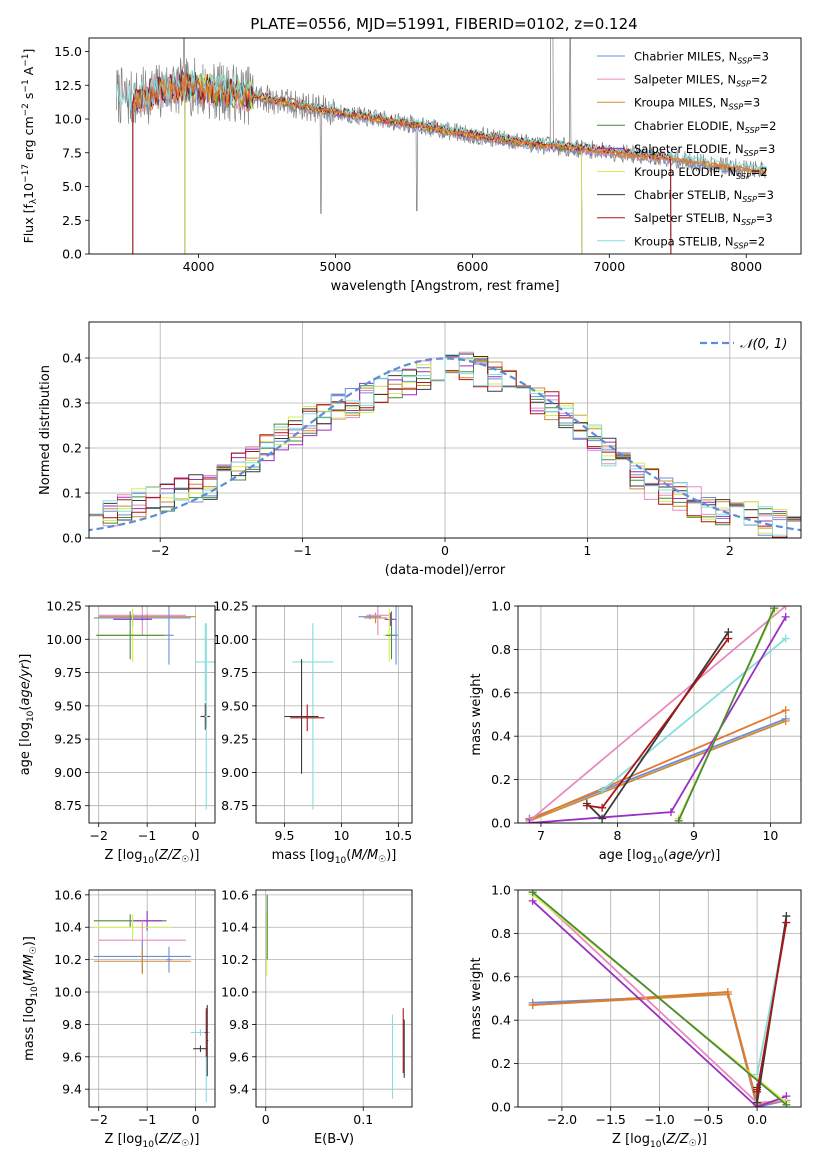 The image size is (819, 1170). Describe the element at coordinates (341, 708) in the screenshot. I see `plot-area-age-vs-mass` at that location.